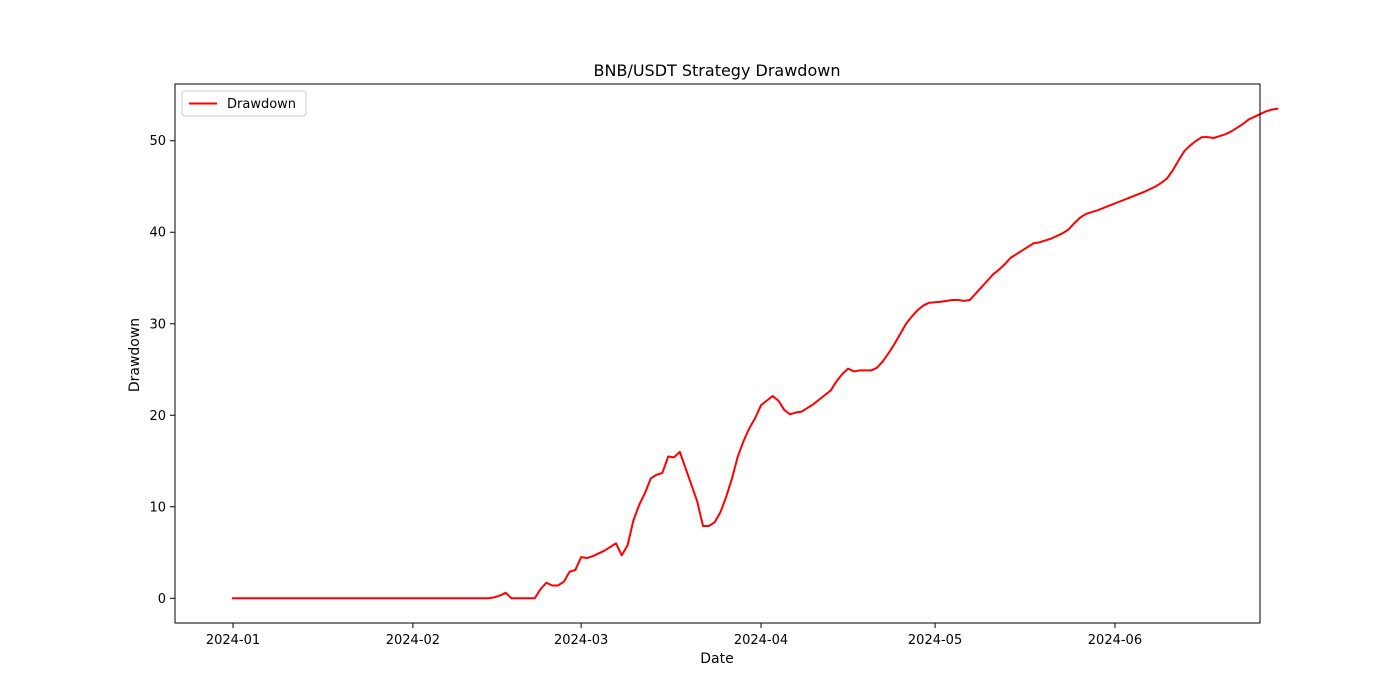 Image resolution: width=1400 pixels, height=700 pixels. Describe the element at coordinates (162, 599) in the screenshot. I see `y-tick-label: 0` at that location.